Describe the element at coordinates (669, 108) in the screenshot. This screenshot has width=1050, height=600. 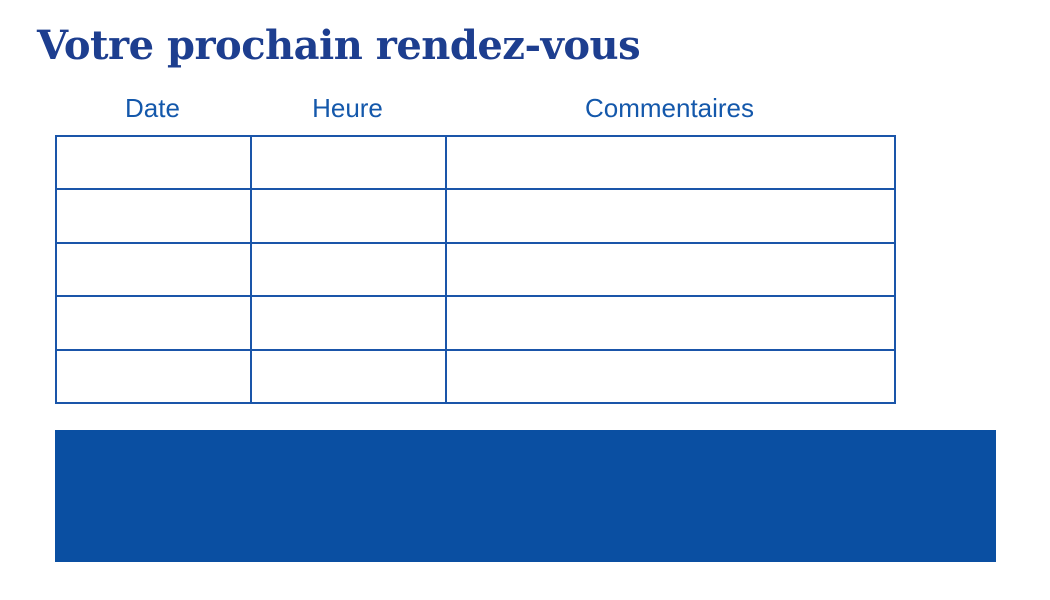
I see `column-header-commentaires: Commentaires` at that location.